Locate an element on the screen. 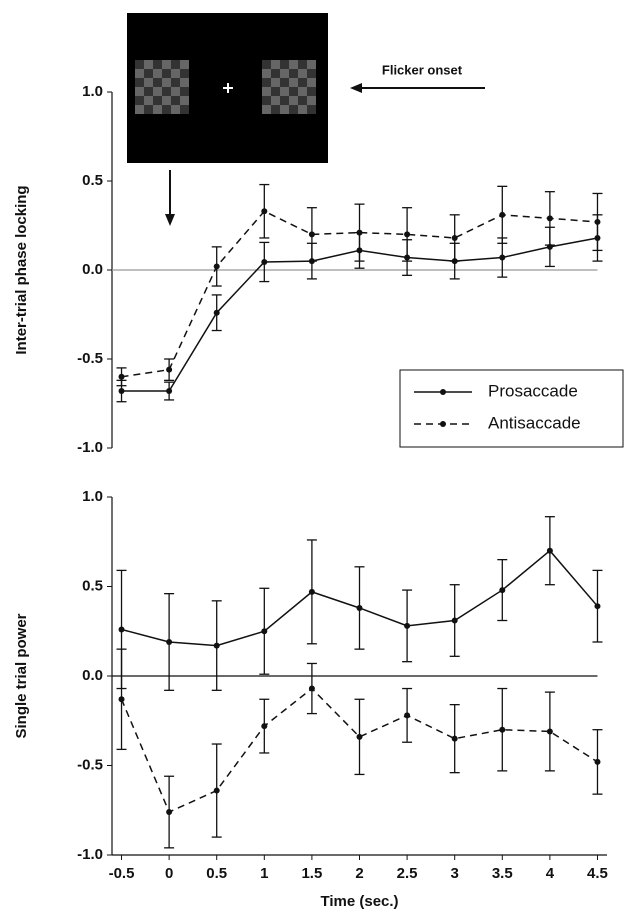 This screenshot has width=631, height=924. x-tick-label: 4.5 is located at coordinates (597, 873).